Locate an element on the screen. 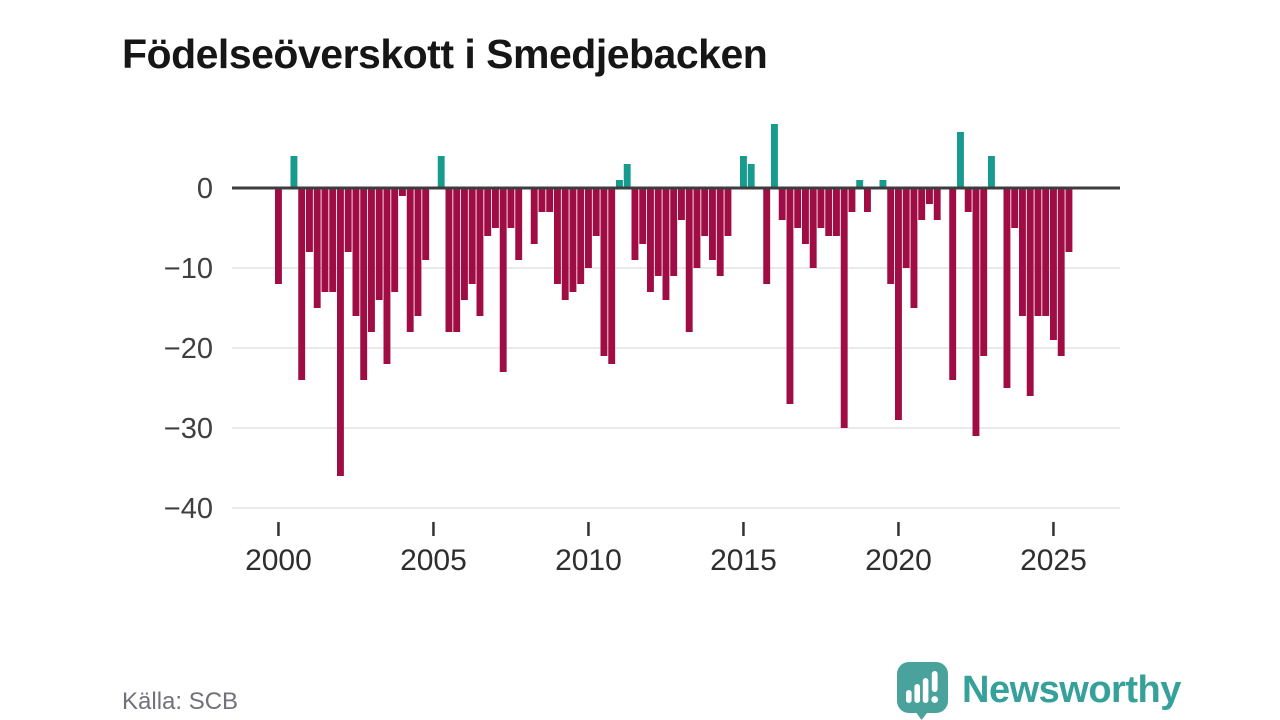 The width and height of the screenshot is (1280, 720). newsworthy-logo: Newsworthy is located at coordinates (1037, 690).